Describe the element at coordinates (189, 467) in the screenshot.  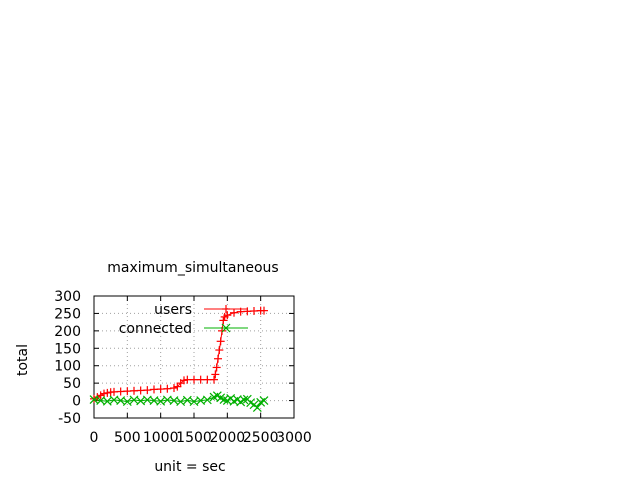
I see `x-axis-label: unit = sec` at that location.